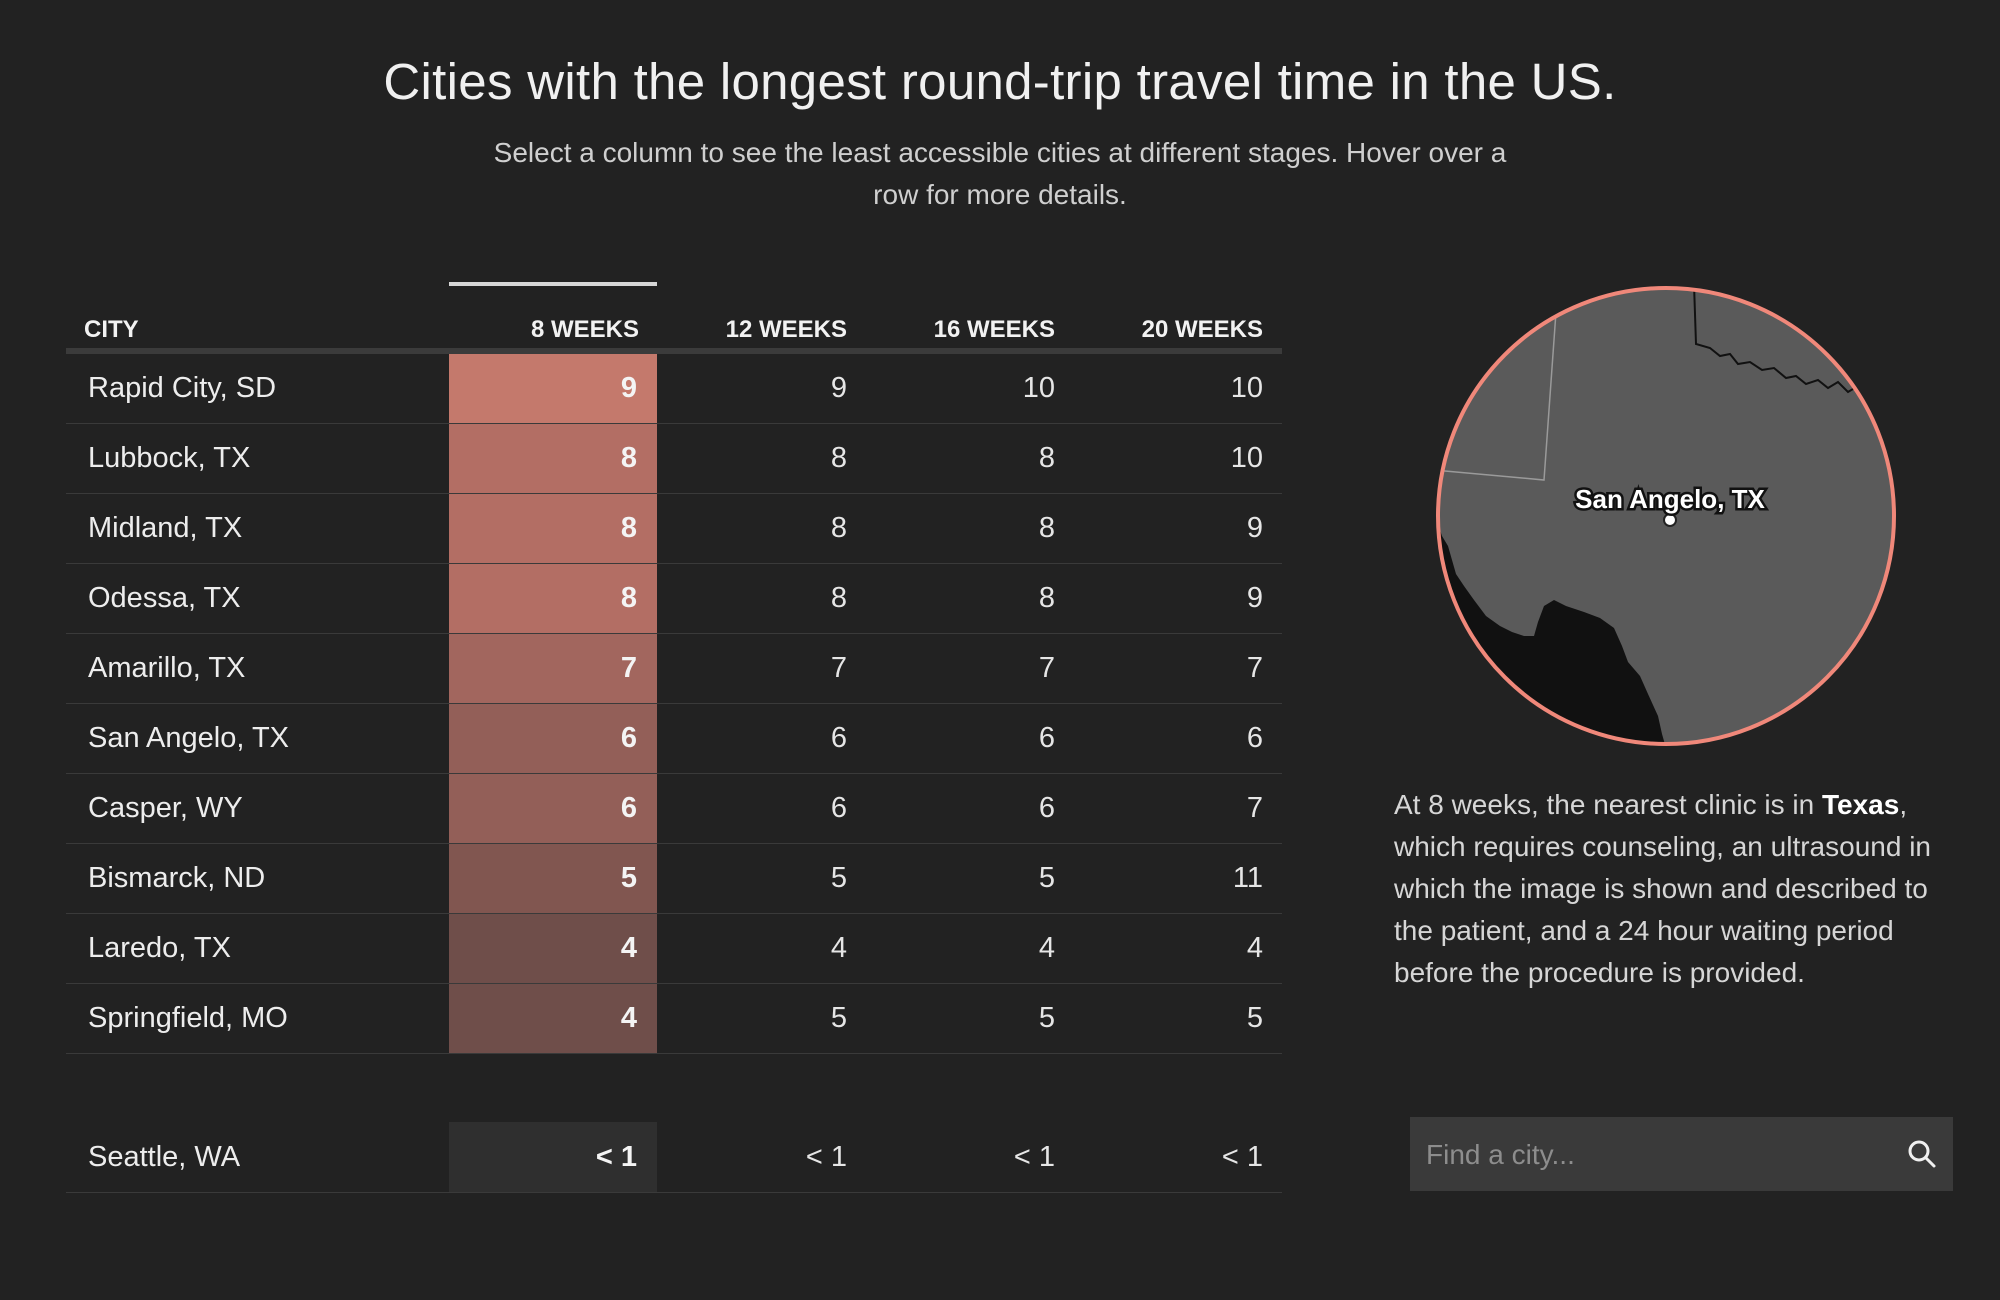 The width and height of the screenshot is (2000, 1300). I want to click on table-row: Amarillo, TX 7 7 7 7, so click(674, 669).